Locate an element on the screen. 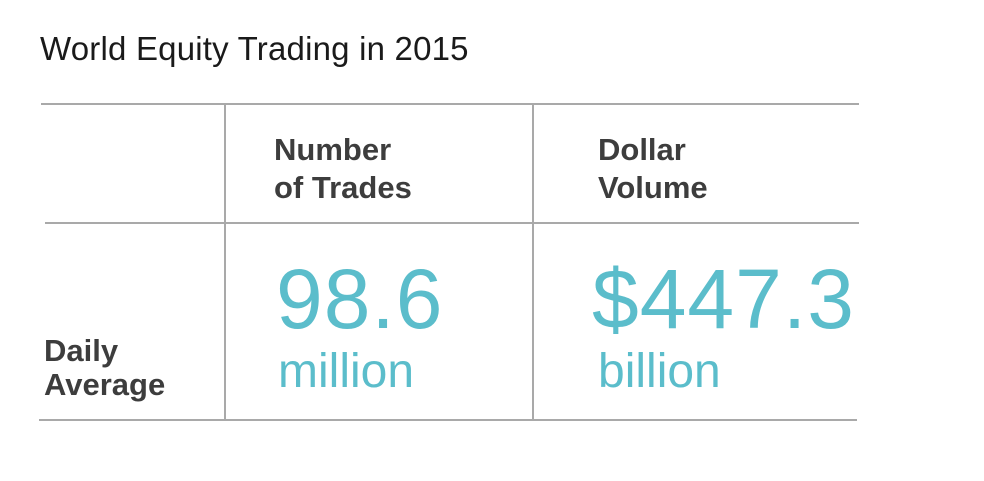 The image size is (984, 481). column-header-volume-line2: Volume is located at coordinates (653, 187).